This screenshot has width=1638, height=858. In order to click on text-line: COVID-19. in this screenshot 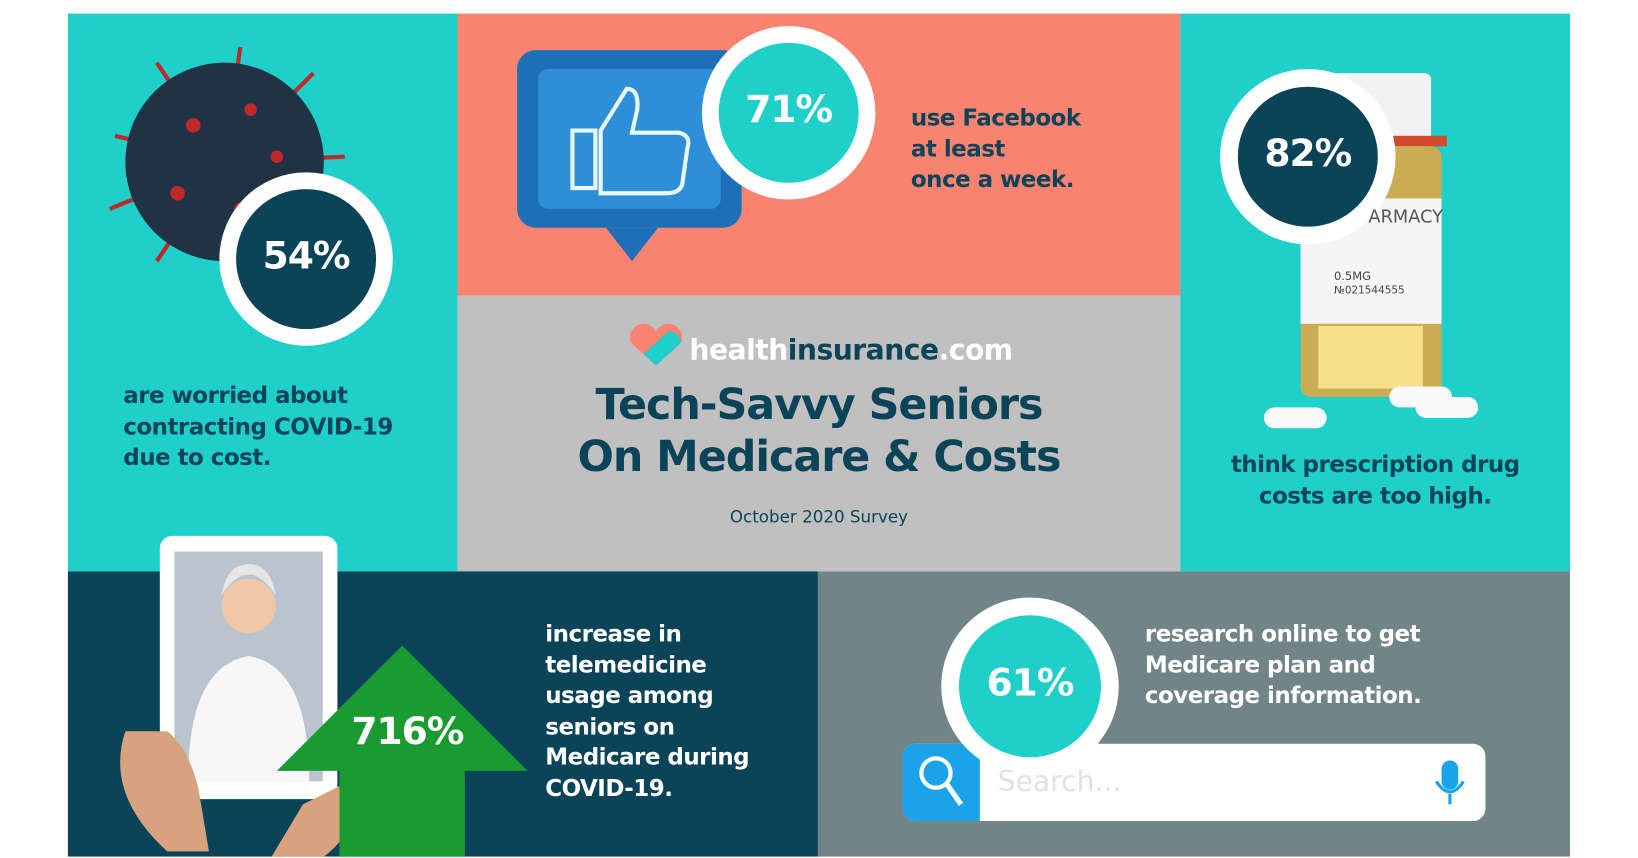, I will do `click(609, 788)`.